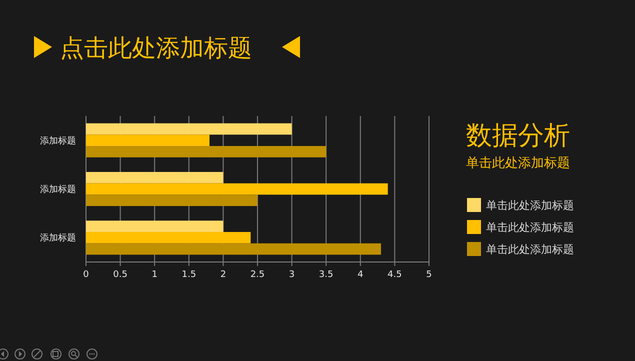 This screenshot has height=361, width=635. What do you see at coordinates (120, 275) in the screenshot?
I see `x-tick-label: 0.5` at bounding box center [120, 275].